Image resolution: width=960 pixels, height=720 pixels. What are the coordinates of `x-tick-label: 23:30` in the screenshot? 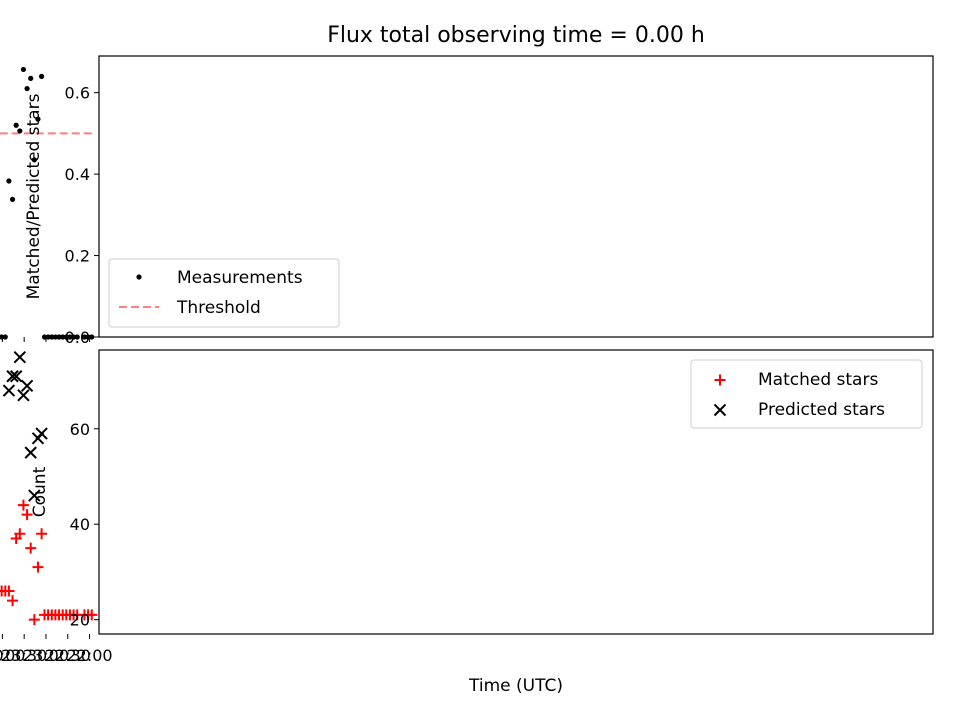 It's located at (24, 655).